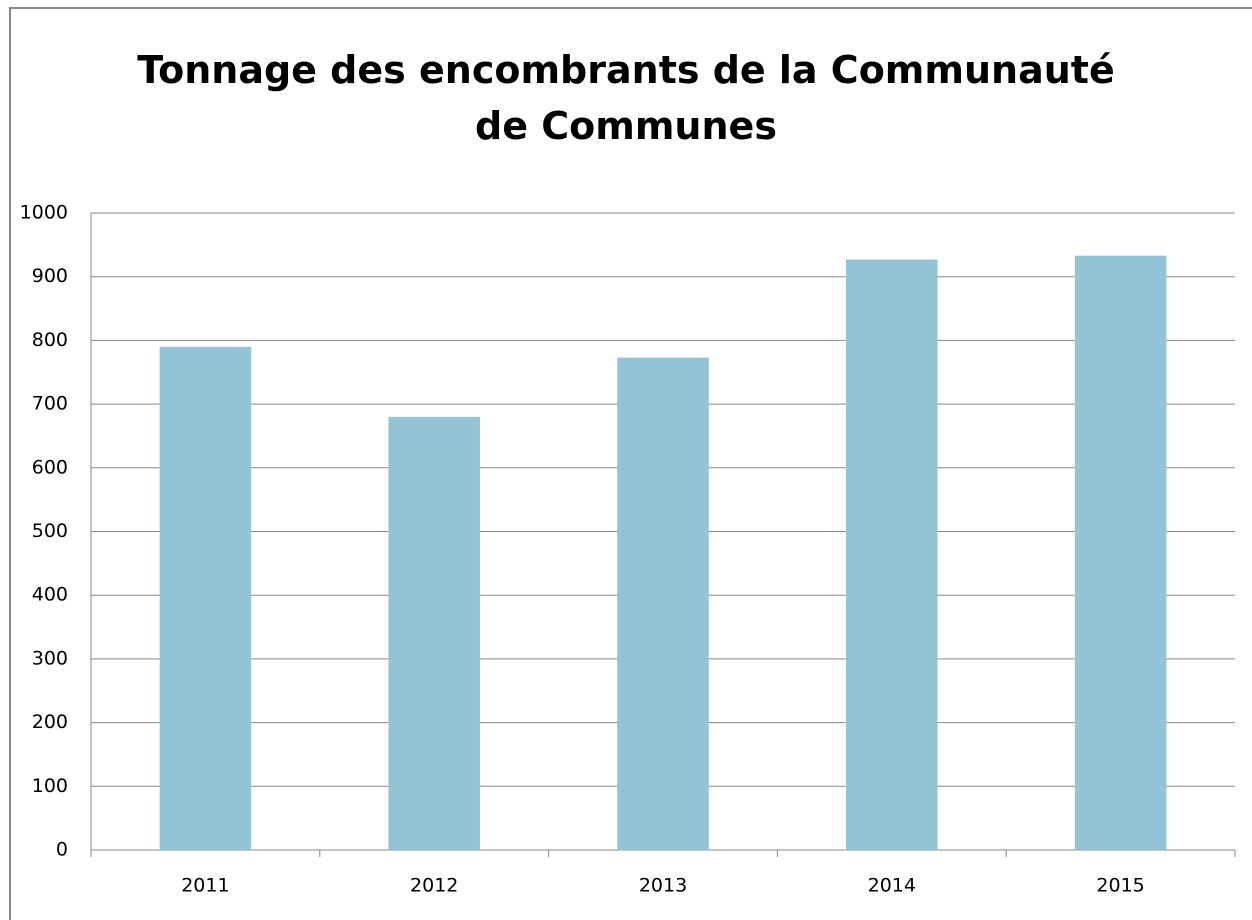  I want to click on x-tick-label: 2011, so click(205, 886).